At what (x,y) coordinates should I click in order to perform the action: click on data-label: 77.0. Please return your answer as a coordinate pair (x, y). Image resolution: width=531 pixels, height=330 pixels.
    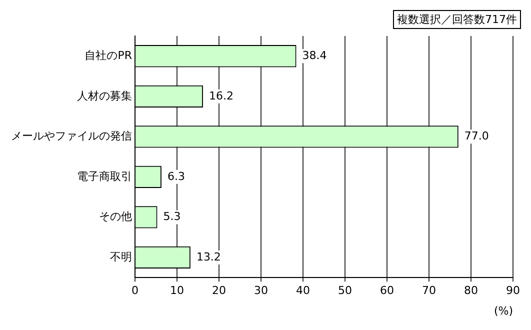
    Looking at the image, I should click on (476, 136).